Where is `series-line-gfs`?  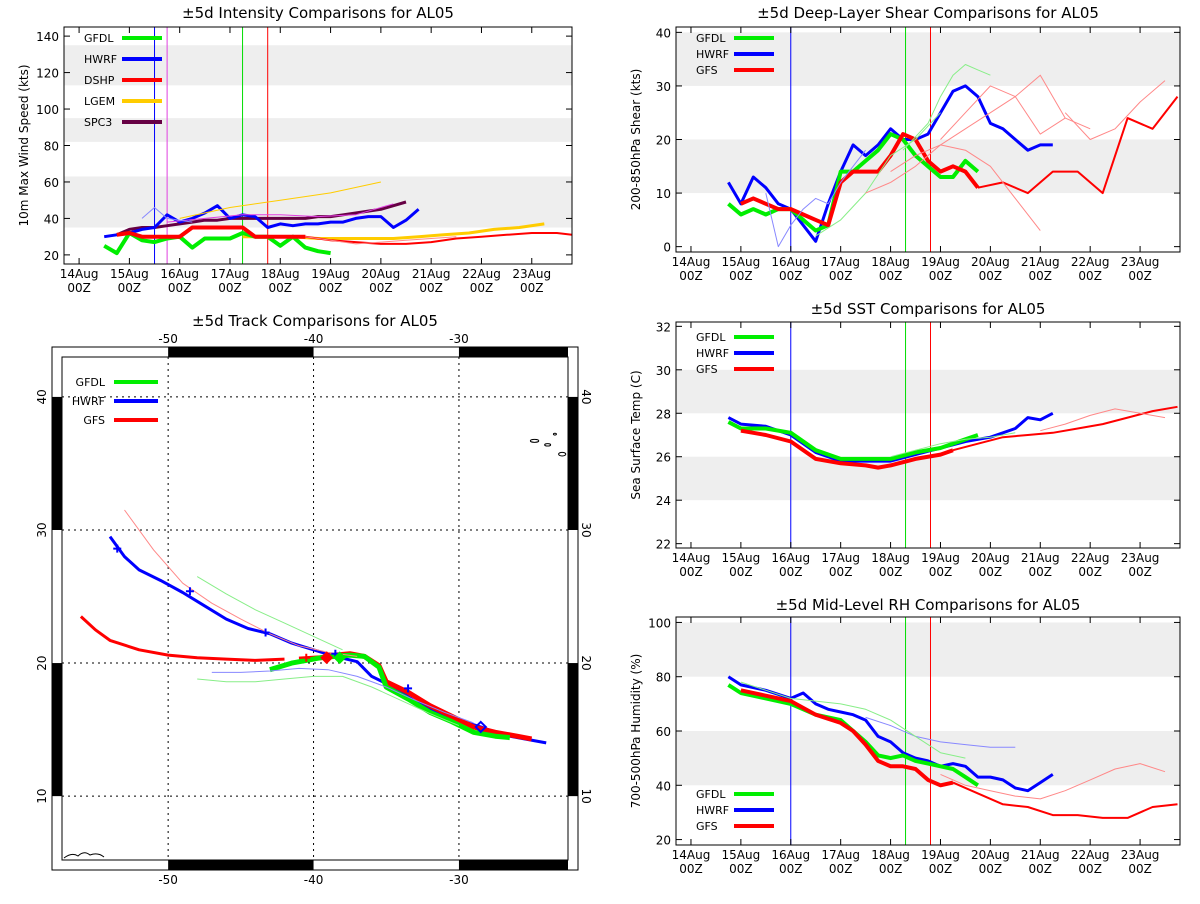
series-line-gfs is located at coordinates (860, 180).